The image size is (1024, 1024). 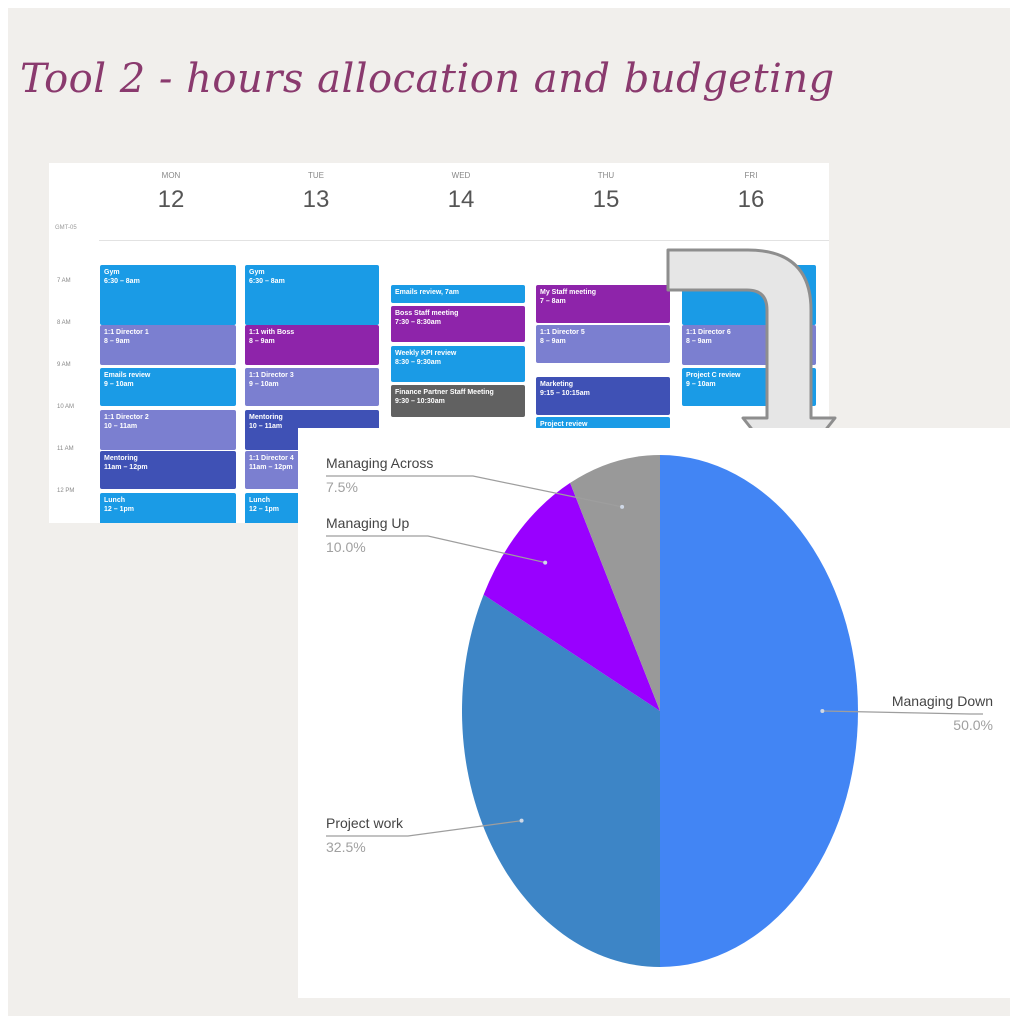 What do you see at coordinates (64, 323) in the screenshot?
I see `calendar-hour-label: 8 AM` at bounding box center [64, 323].